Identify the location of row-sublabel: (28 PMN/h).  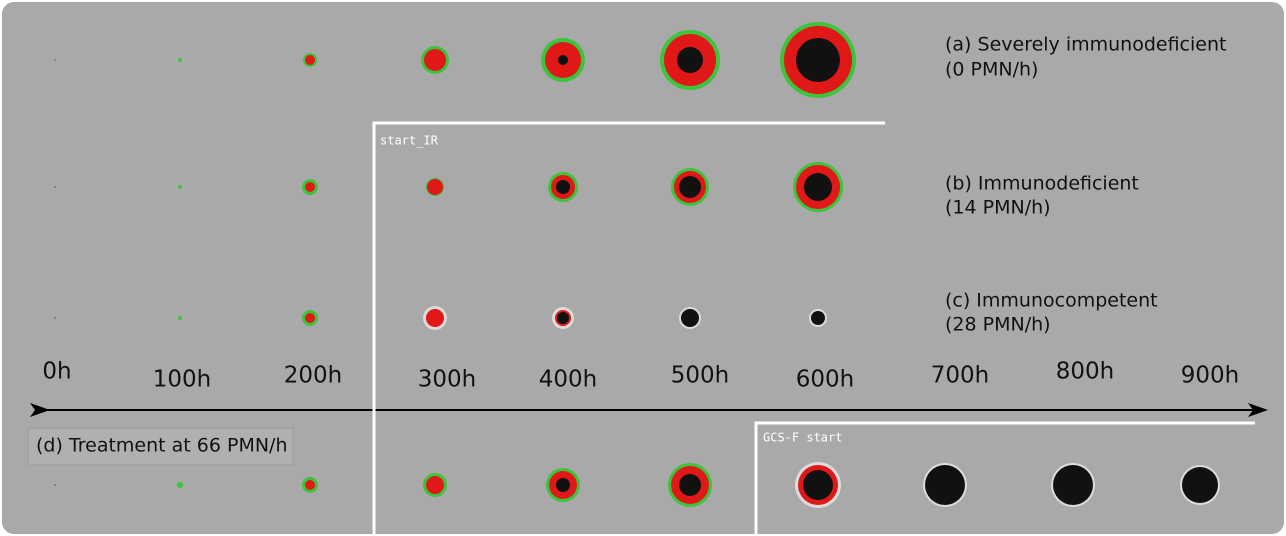
(998, 325).